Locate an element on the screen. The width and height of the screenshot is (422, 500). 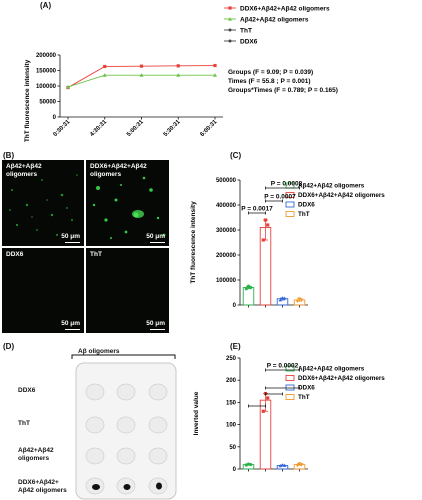
micrograph-abeta: Aβ42+Aβ42 oligomers 50 μm is located at coordinates (43, 203).